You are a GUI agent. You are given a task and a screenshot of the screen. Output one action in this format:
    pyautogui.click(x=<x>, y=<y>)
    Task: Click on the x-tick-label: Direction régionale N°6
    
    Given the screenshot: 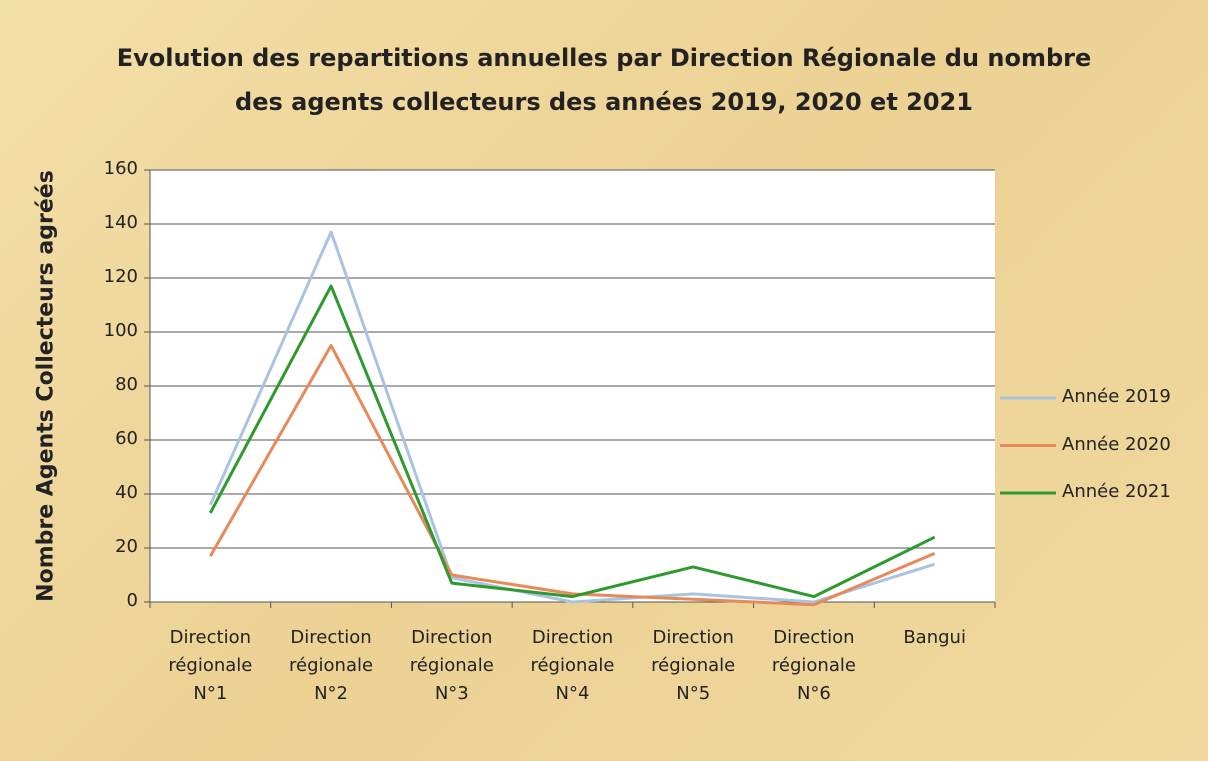 What is the action you would take?
    pyautogui.click(x=813, y=665)
    